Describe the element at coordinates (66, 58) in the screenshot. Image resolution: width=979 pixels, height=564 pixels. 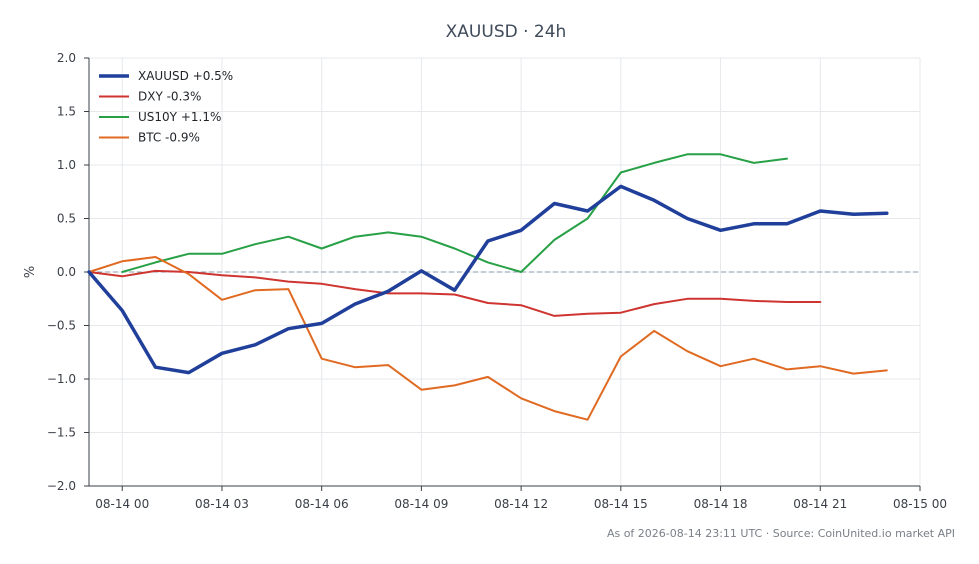
I see `y-tick-label: 2.0` at that location.